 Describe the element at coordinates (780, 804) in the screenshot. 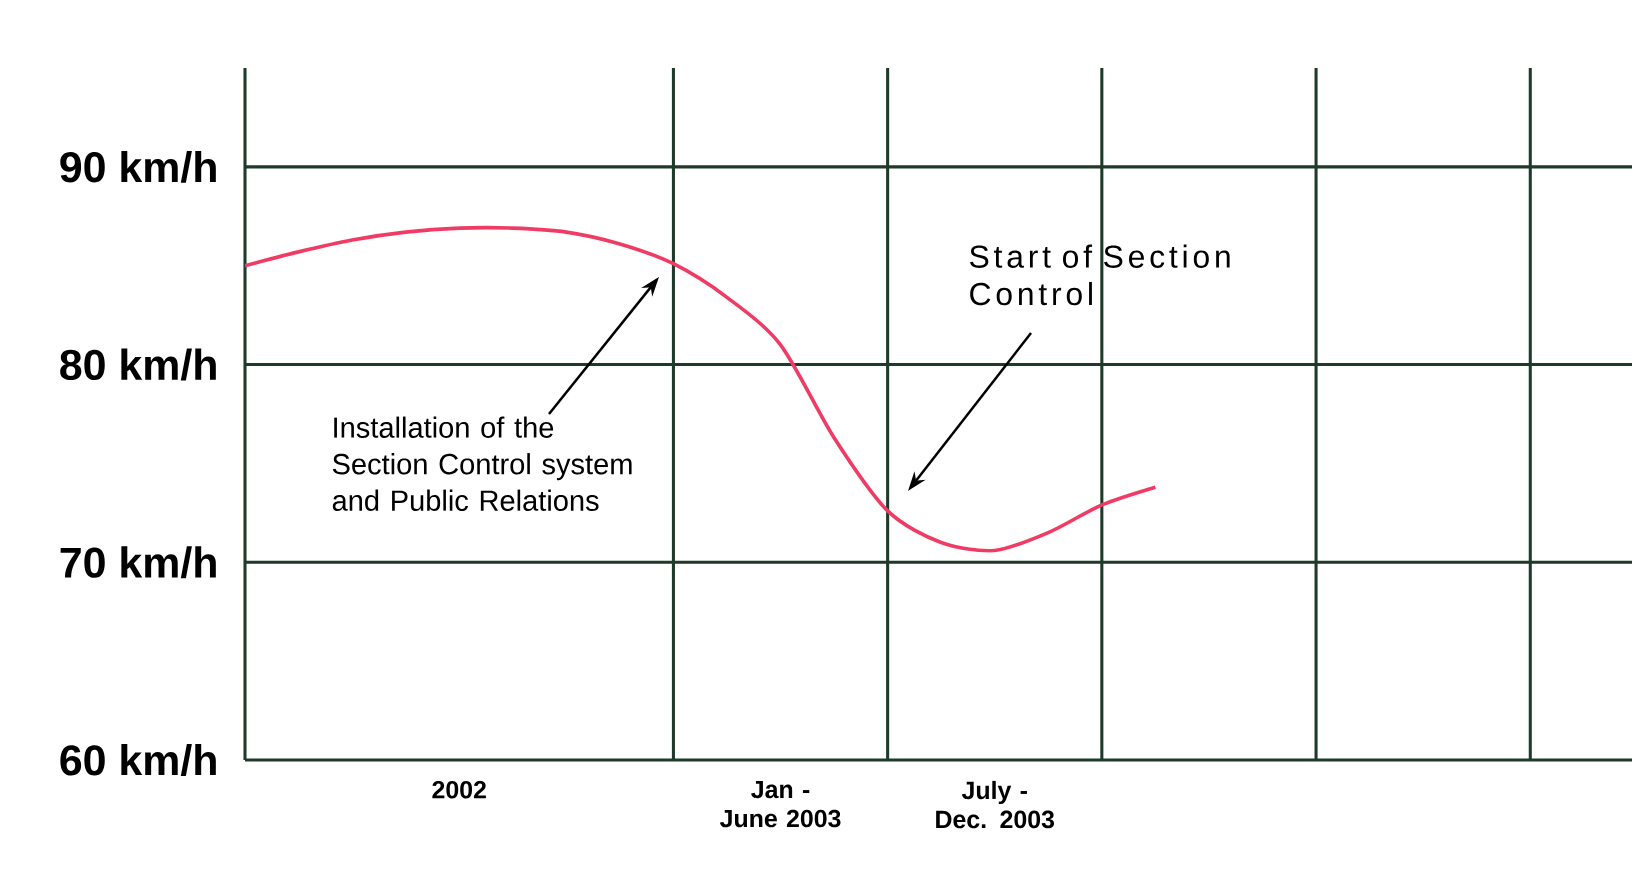

I see `x-tick-label: Jan - June 2003` at that location.